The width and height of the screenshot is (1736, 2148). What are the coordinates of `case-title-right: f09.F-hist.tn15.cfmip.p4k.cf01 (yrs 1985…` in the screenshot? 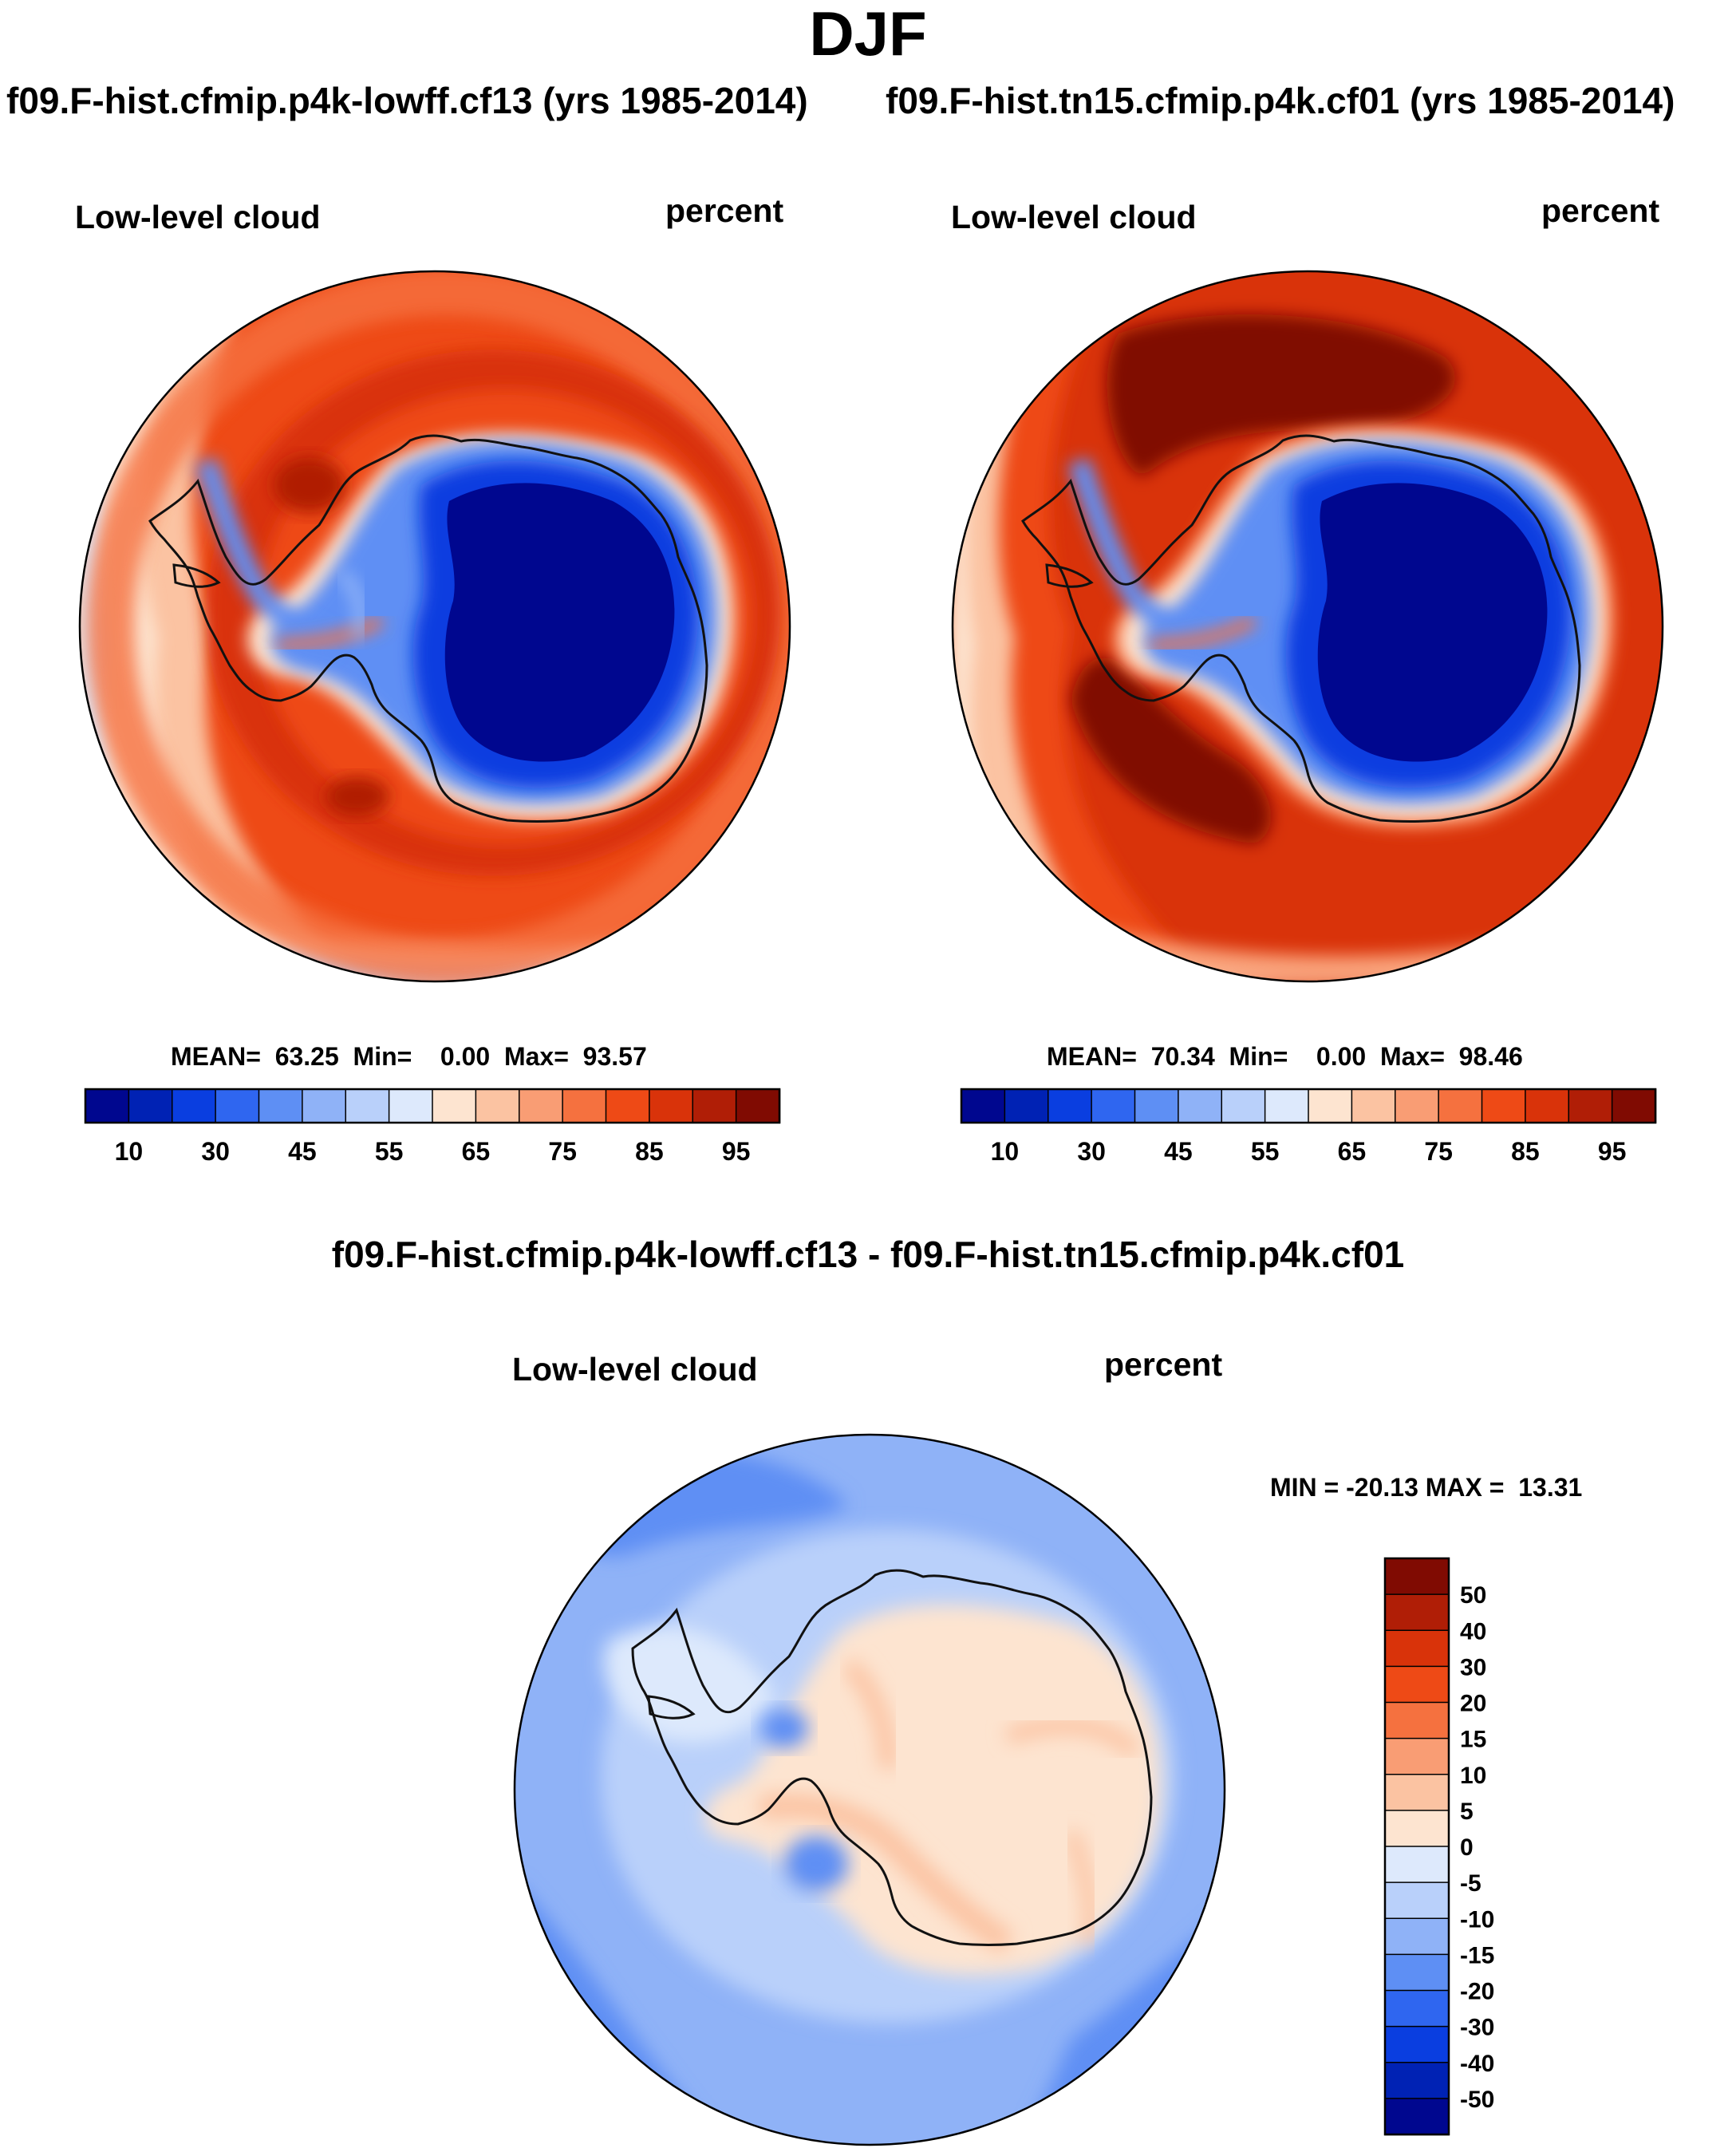 It's located at (1280, 100).